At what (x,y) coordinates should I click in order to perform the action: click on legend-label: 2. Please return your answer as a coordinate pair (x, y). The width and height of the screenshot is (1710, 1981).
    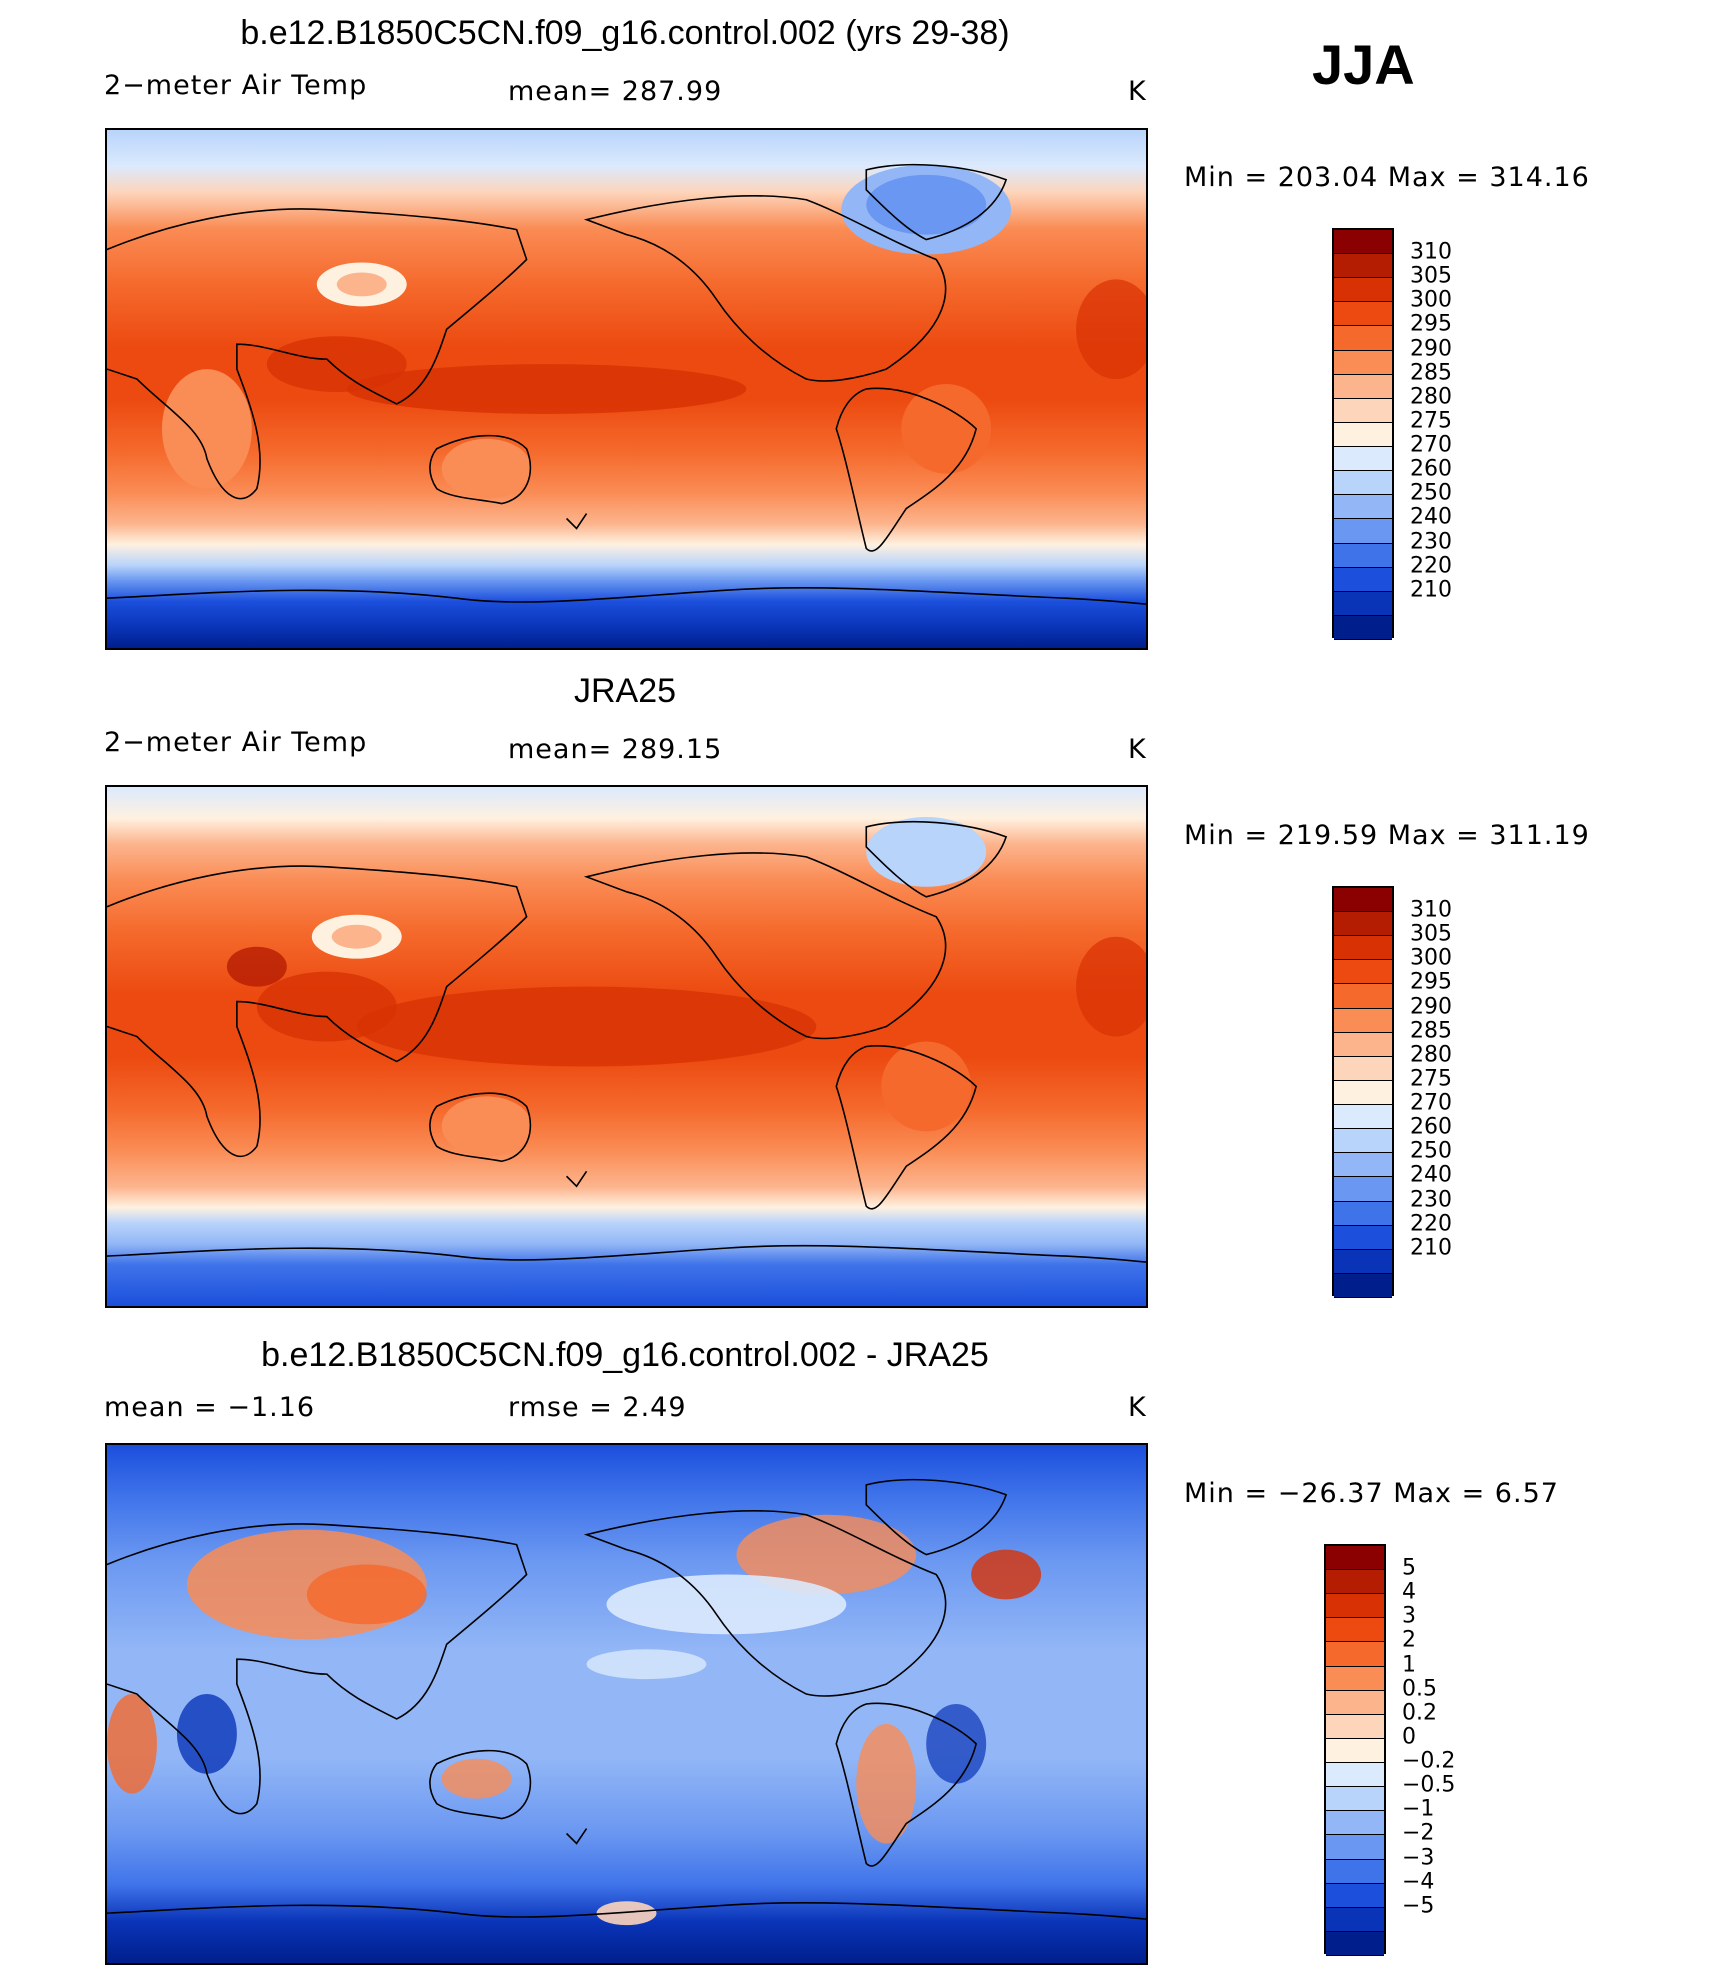
    Looking at the image, I should click on (1409, 1640).